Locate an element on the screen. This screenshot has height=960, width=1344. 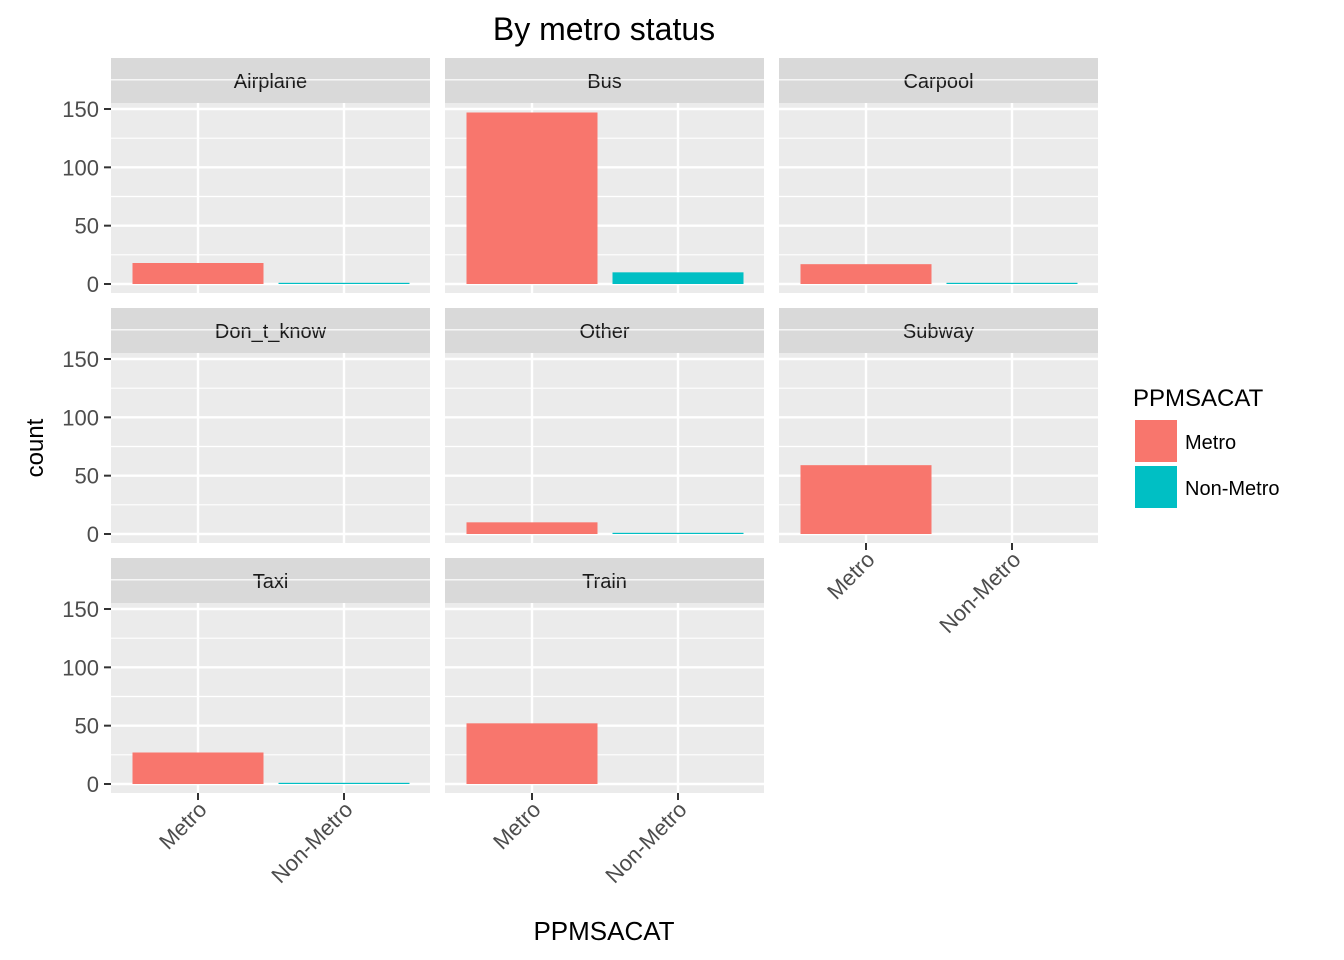
facet-carpool: Carpool is located at coordinates (938, 175).